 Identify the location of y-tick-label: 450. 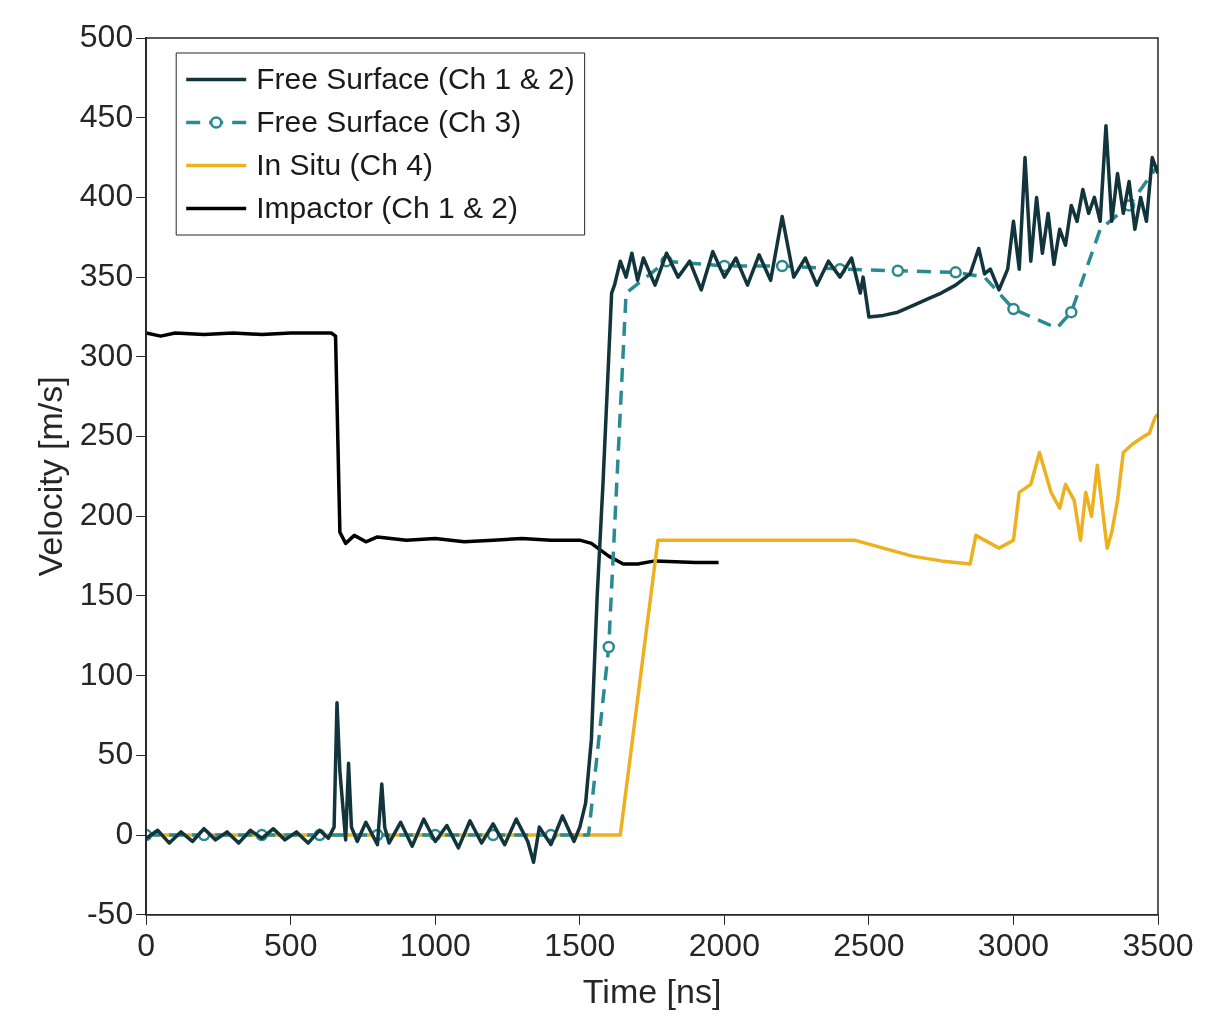
(106, 115).